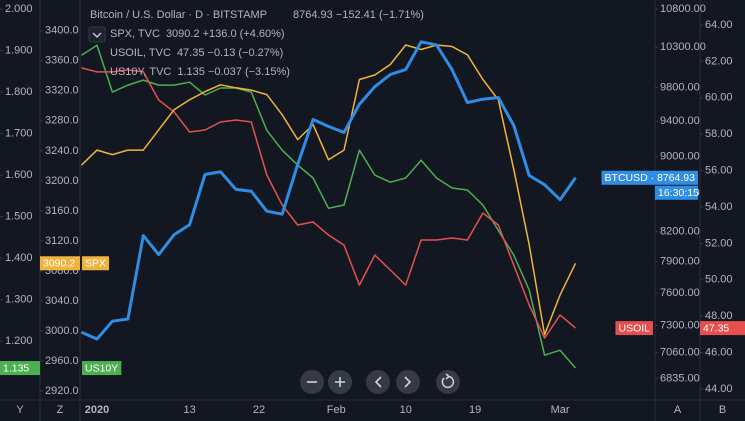 This screenshot has height=421, width=745. I want to click on scroll-right-button, so click(408, 382).